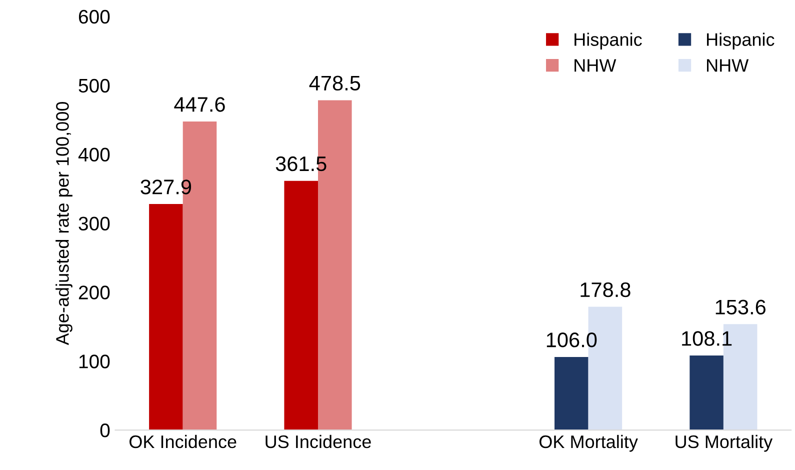  Describe the element at coordinates (707, 338) in the screenshot. I see `data-label: 108.1` at that location.